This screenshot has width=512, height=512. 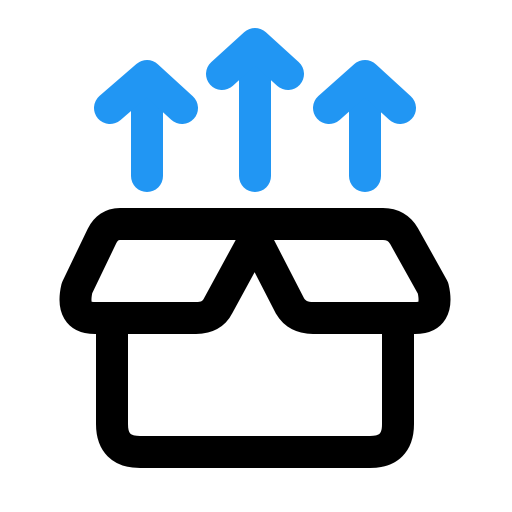 I want to click on arrow-center-icon, so click(x=255, y=110).